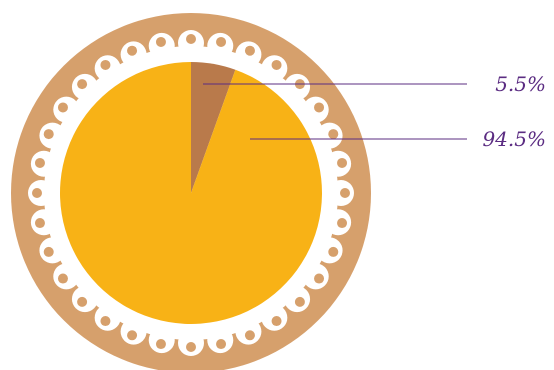  Describe the element at coordinates (514, 139) in the screenshot. I see `slice-label-1: 94.5%` at that location.